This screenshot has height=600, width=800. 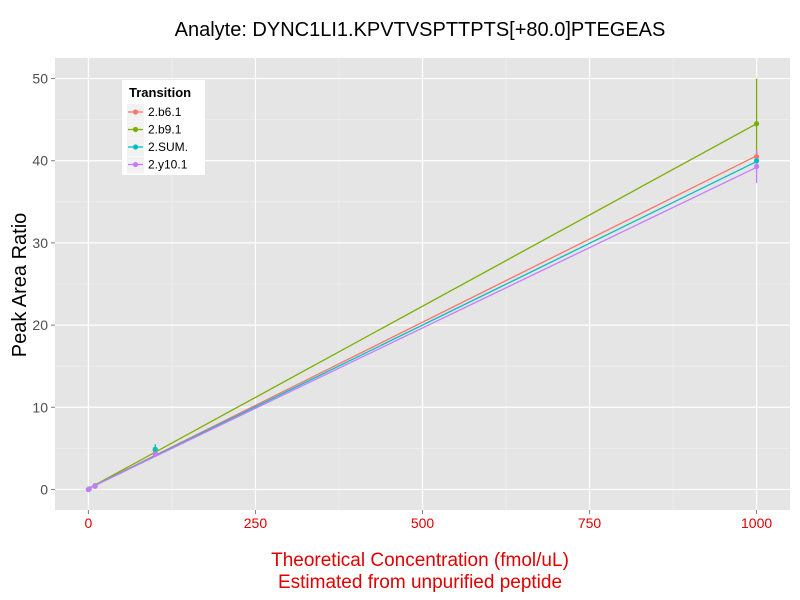 I want to click on point-2.b9.1, so click(x=756, y=124).